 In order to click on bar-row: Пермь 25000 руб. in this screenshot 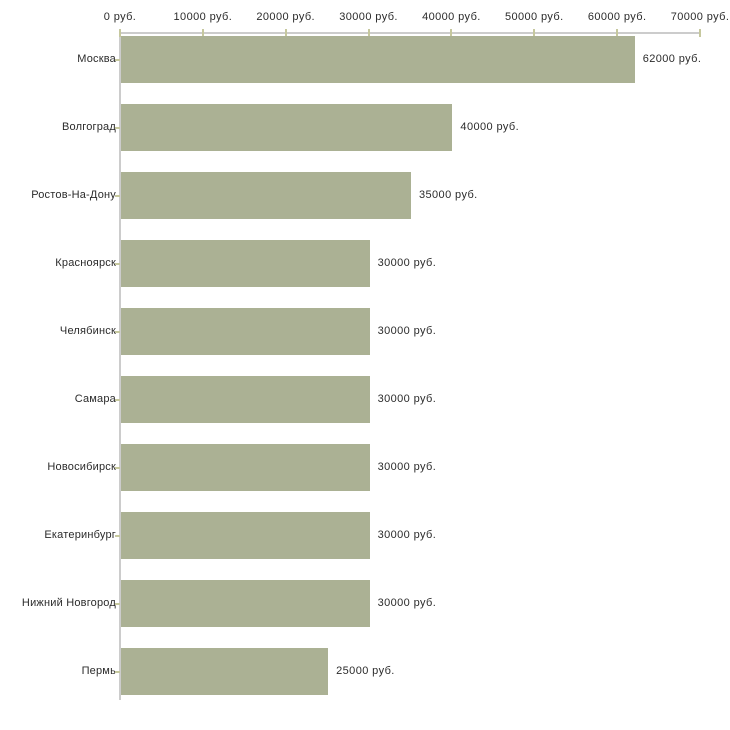, I will do `click(365, 671)`.